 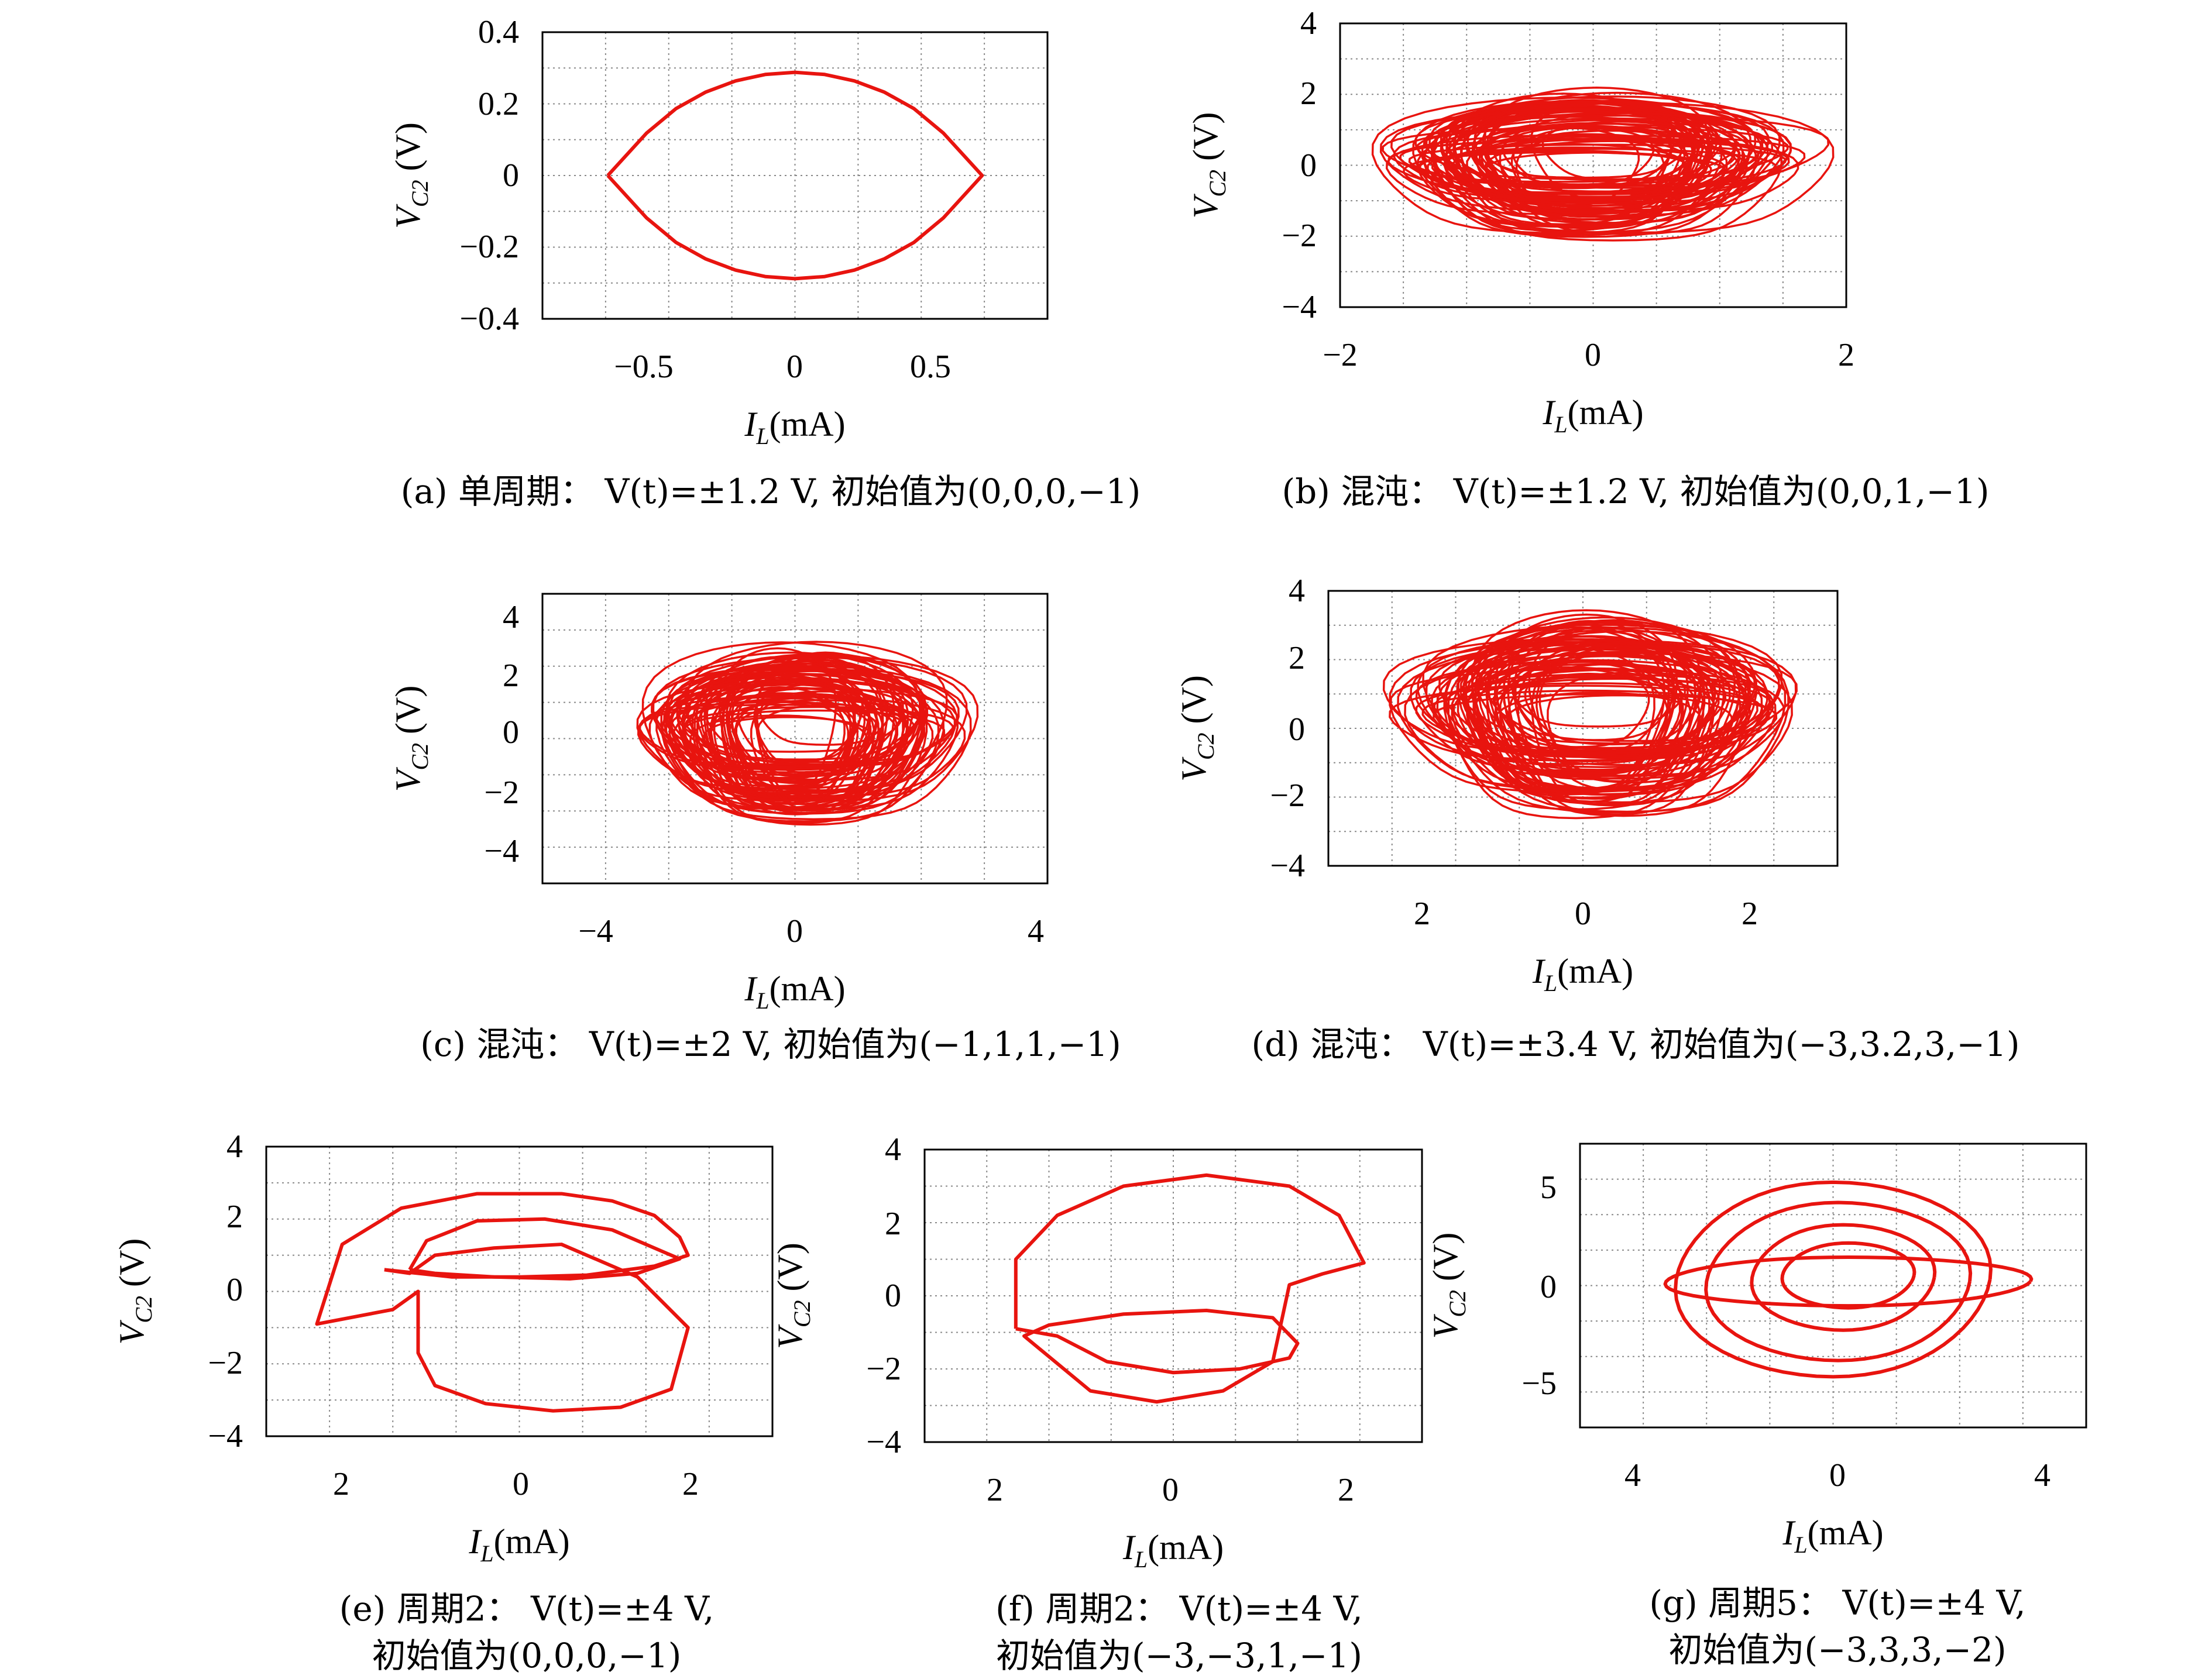 What do you see at coordinates (408, 779) in the screenshot?
I see `y-axis-label-base: V` at bounding box center [408, 779].